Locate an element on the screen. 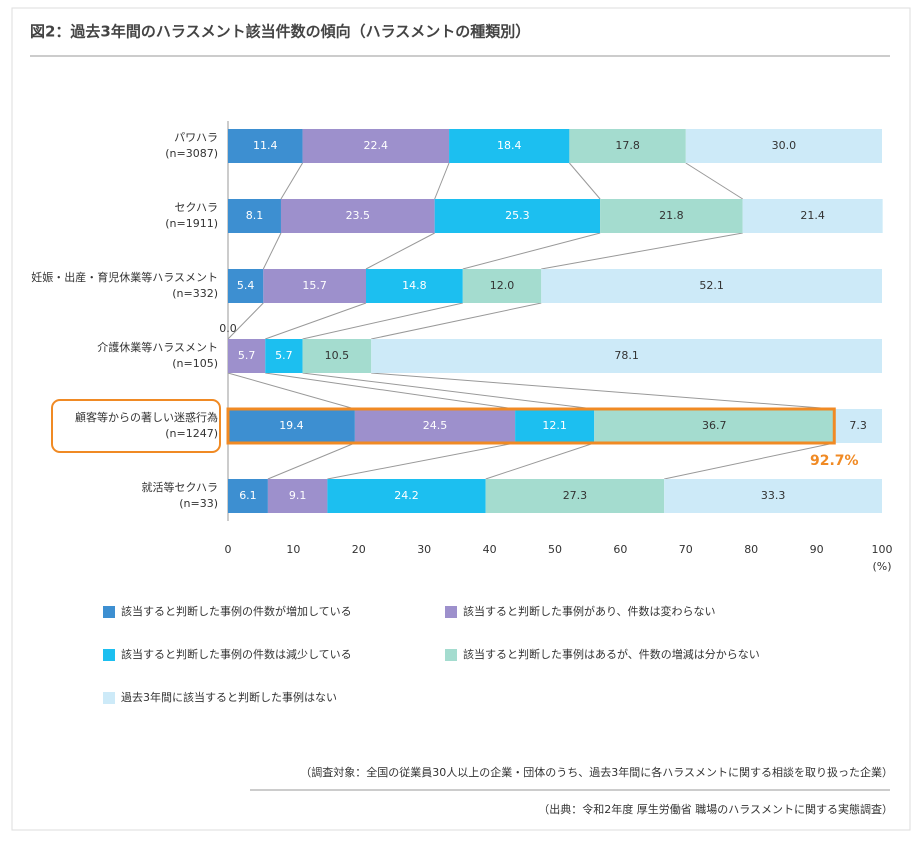 This screenshot has width=924, height=843. category-label: パワハラ (n=3087) is located at coordinates (191, 145).